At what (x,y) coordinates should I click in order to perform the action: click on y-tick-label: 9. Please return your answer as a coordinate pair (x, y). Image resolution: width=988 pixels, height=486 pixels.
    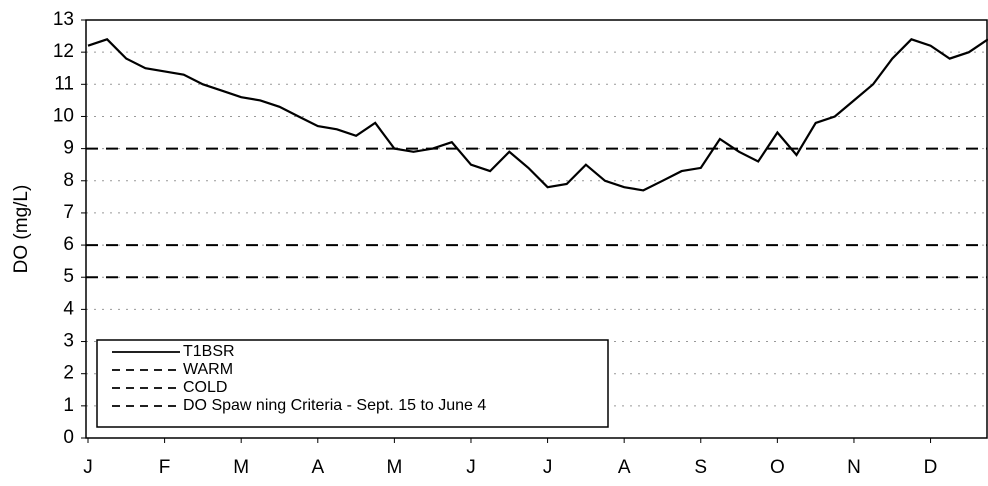
    Looking at the image, I should click on (68, 148).